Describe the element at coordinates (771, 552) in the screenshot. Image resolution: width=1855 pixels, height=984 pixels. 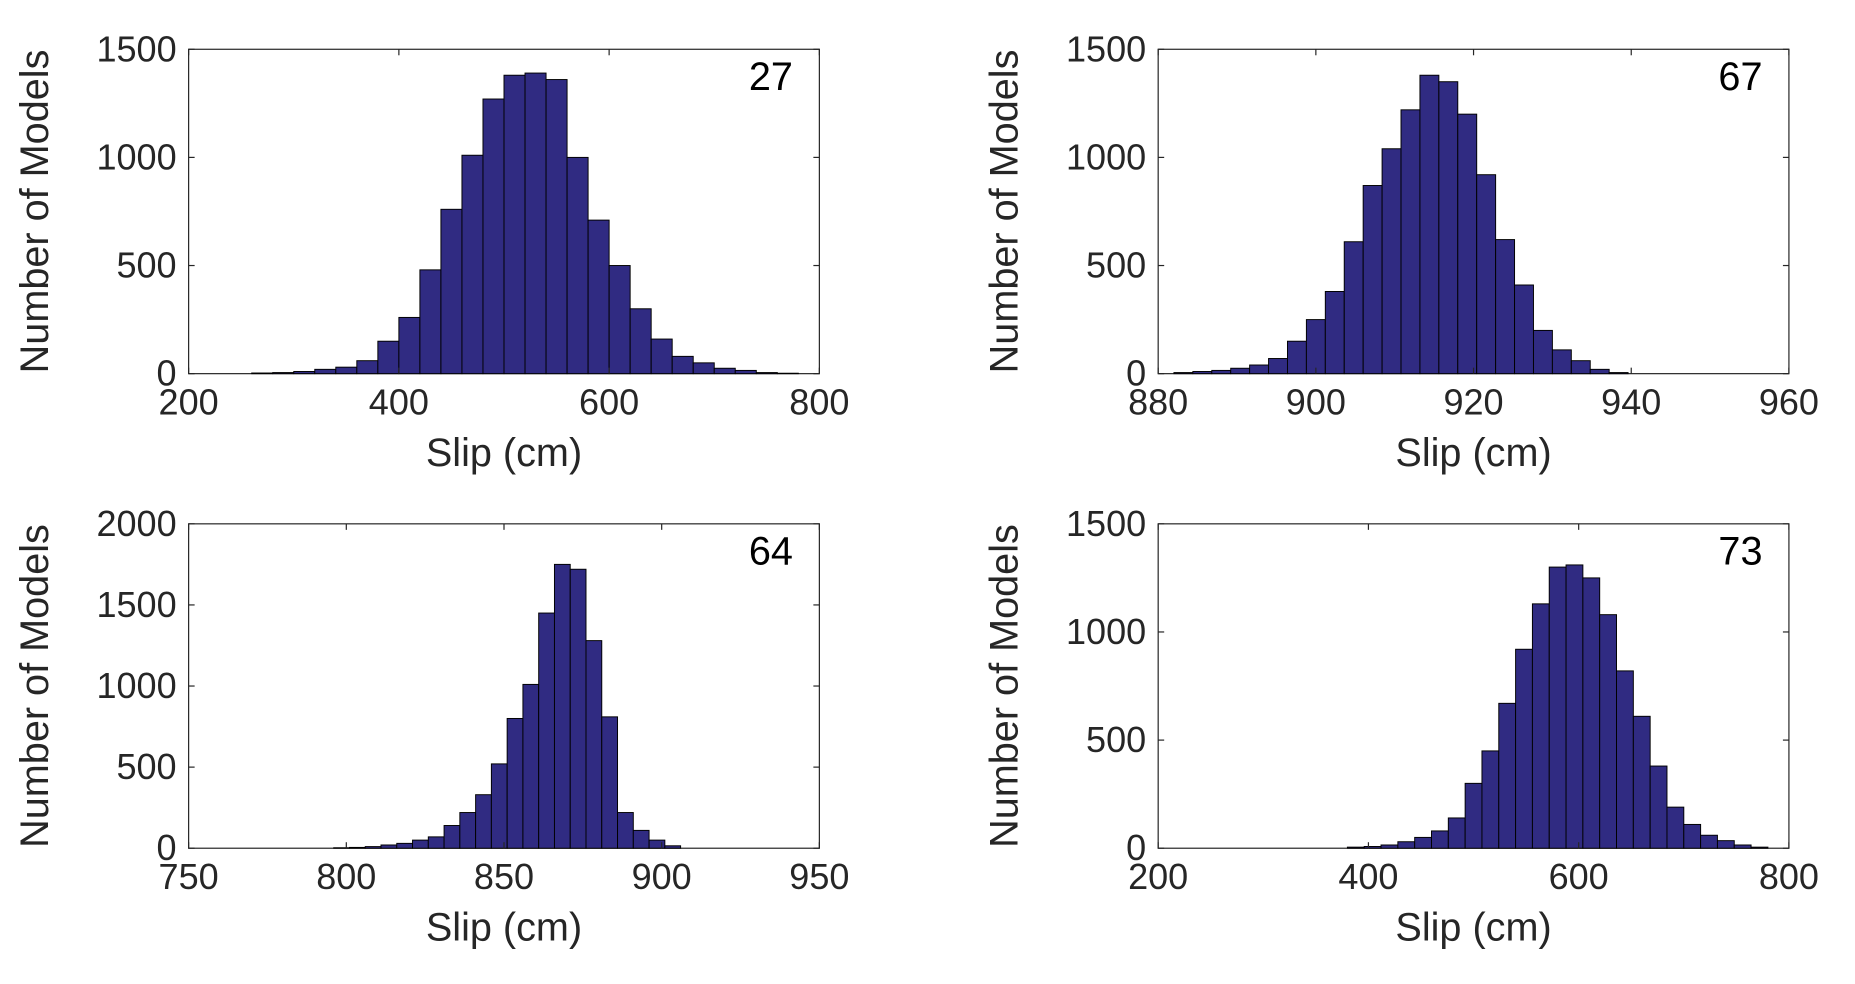
I see `panel-number-label: 64` at that location.